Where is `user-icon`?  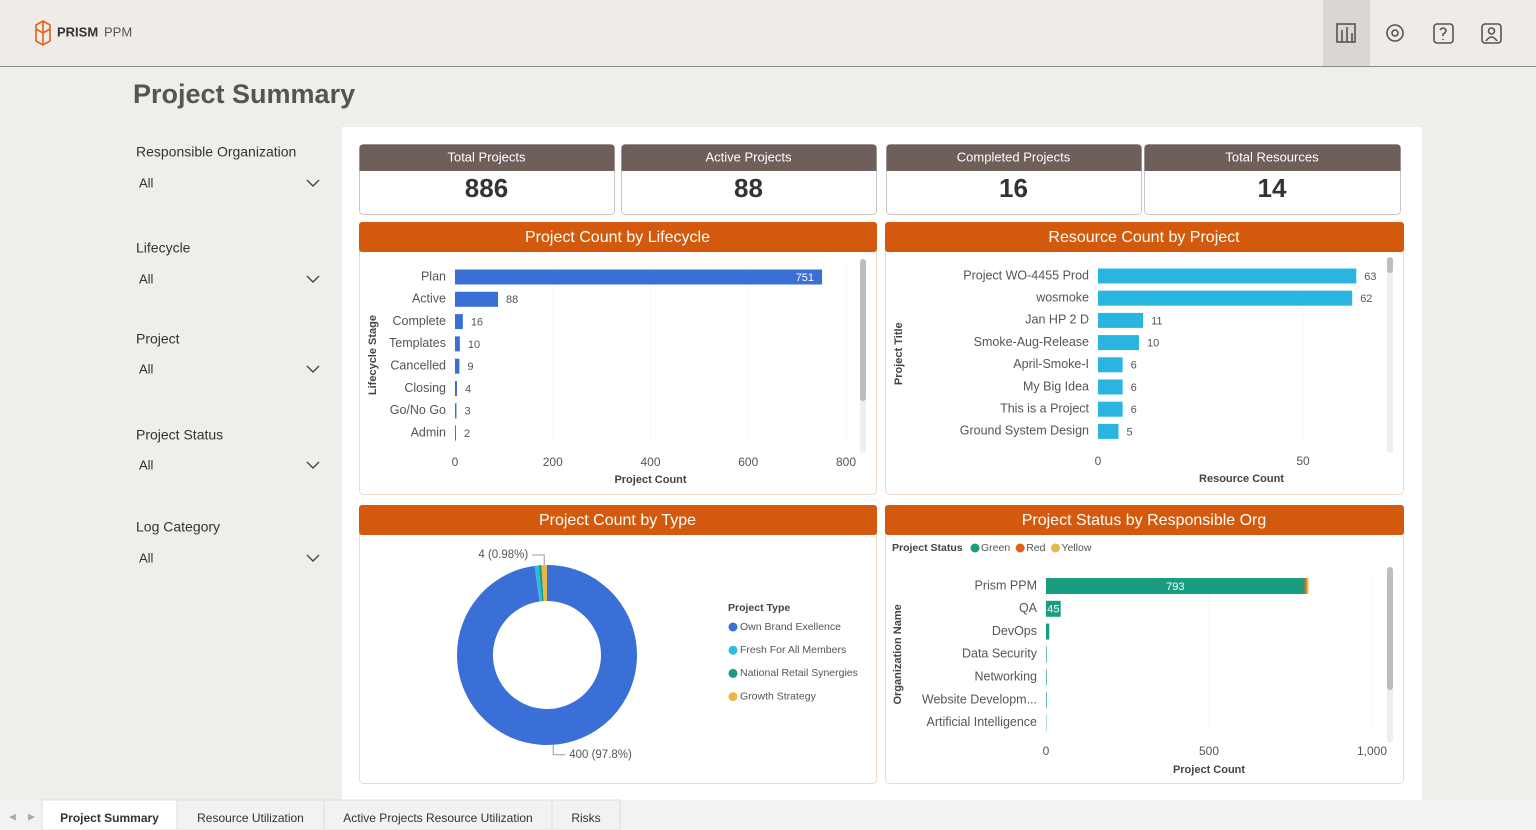
user-icon is located at coordinates (1491, 33).